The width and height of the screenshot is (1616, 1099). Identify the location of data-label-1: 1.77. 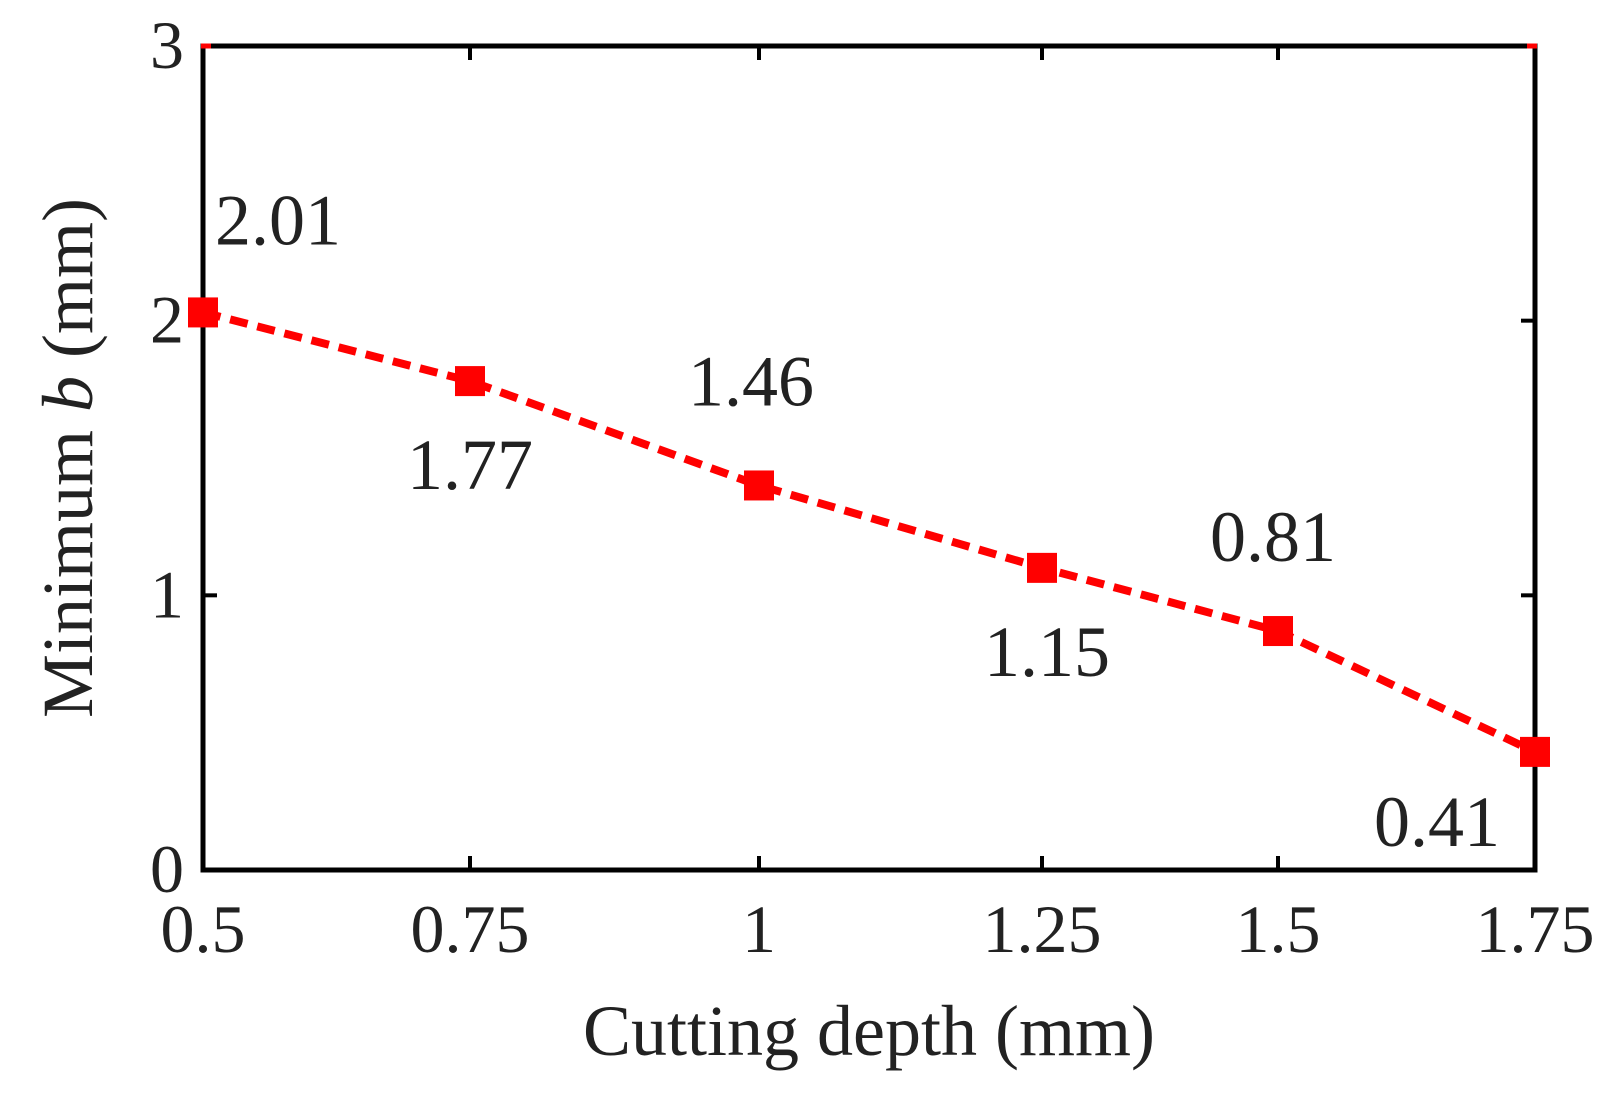
(470, 465).